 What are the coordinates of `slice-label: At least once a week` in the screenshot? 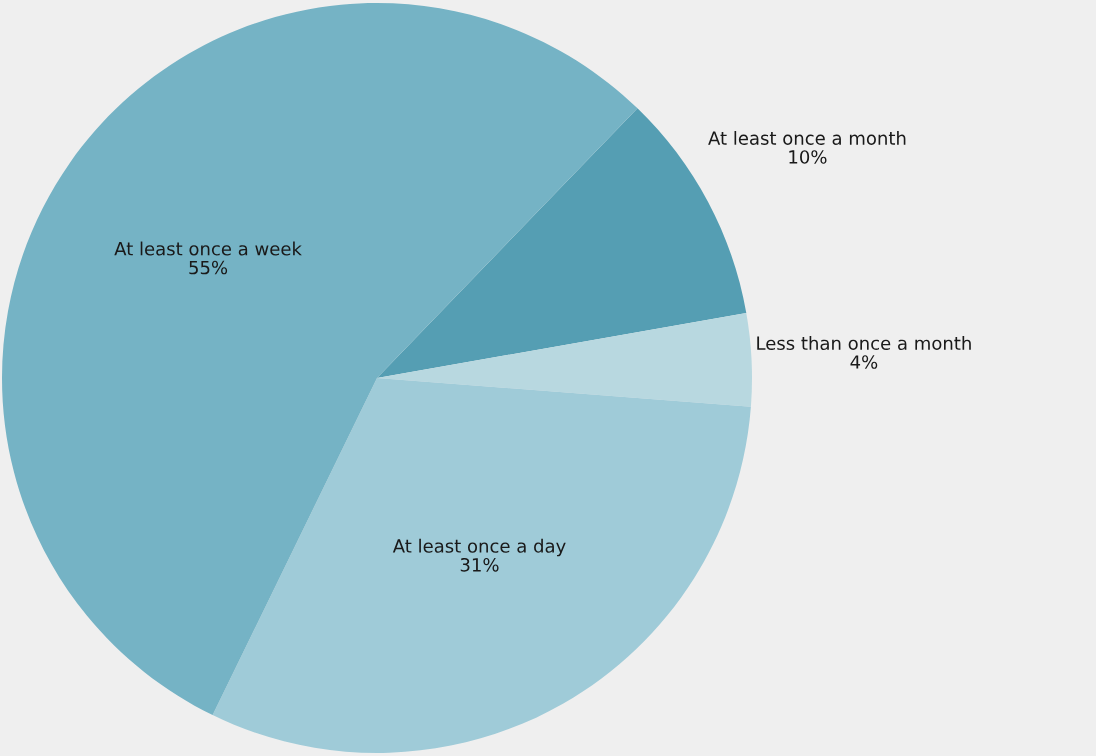 It's located at (208, 248).